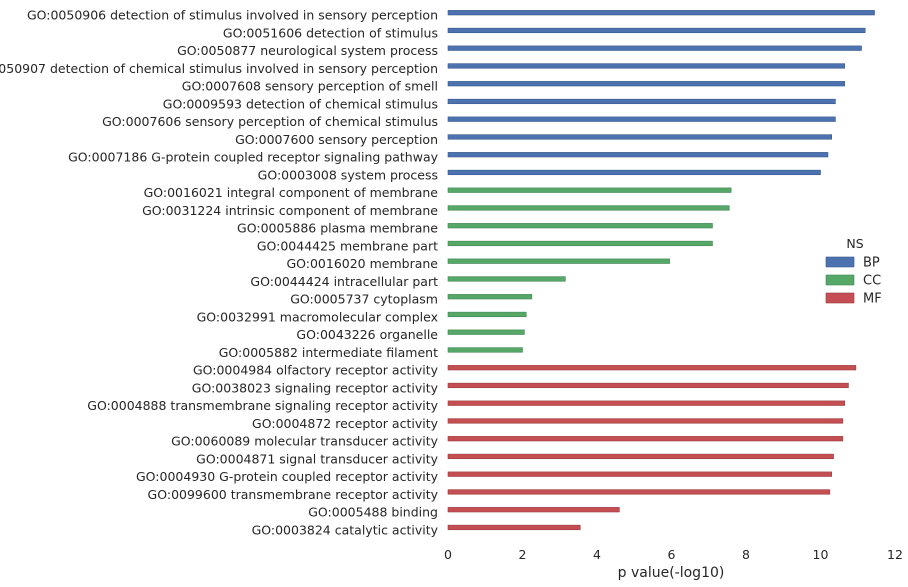  I want to click on legend-swatch-bp, so click(840, 262).